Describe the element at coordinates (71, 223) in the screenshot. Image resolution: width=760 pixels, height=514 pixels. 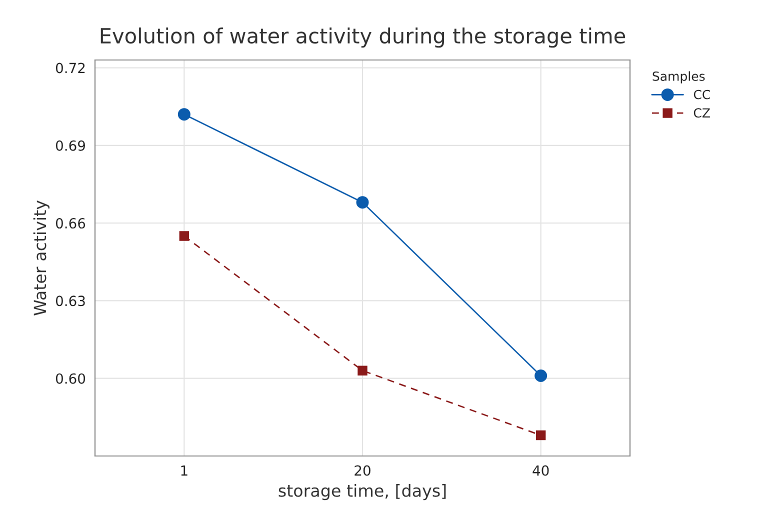
I see `y-tick-label: 0.66` at that location.